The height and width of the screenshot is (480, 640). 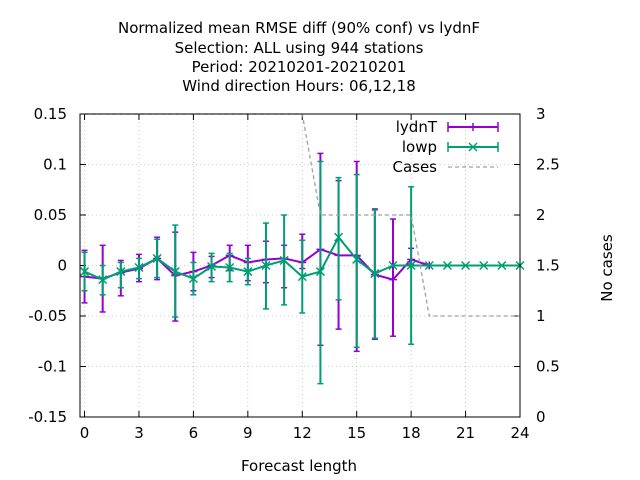 I want to click on y2-tick-labels: 0 0.5 1 1.5 2 2.5 3, so click(x=548, y=265).